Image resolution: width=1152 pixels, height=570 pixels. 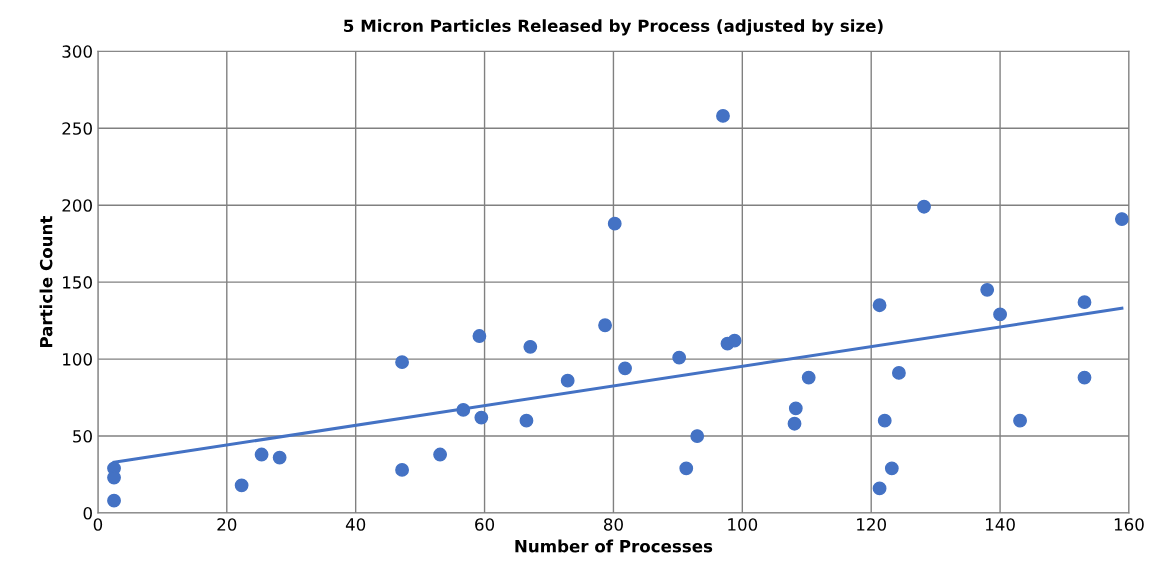 I want to click on y-tick-label: 150, so click(x=77, y=282).